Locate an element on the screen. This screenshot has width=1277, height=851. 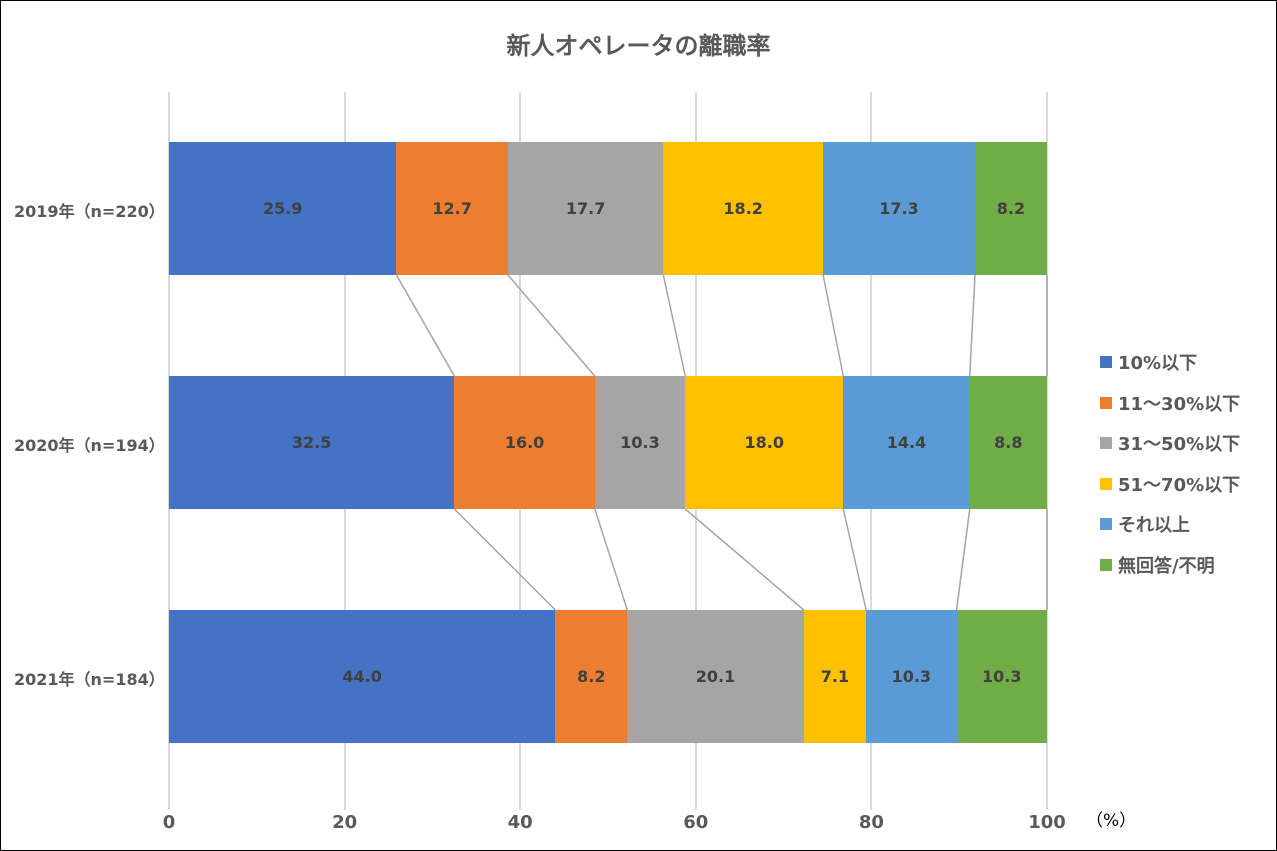
y-category-label: 2021年（n=184） is located at coordinates (89, 679).